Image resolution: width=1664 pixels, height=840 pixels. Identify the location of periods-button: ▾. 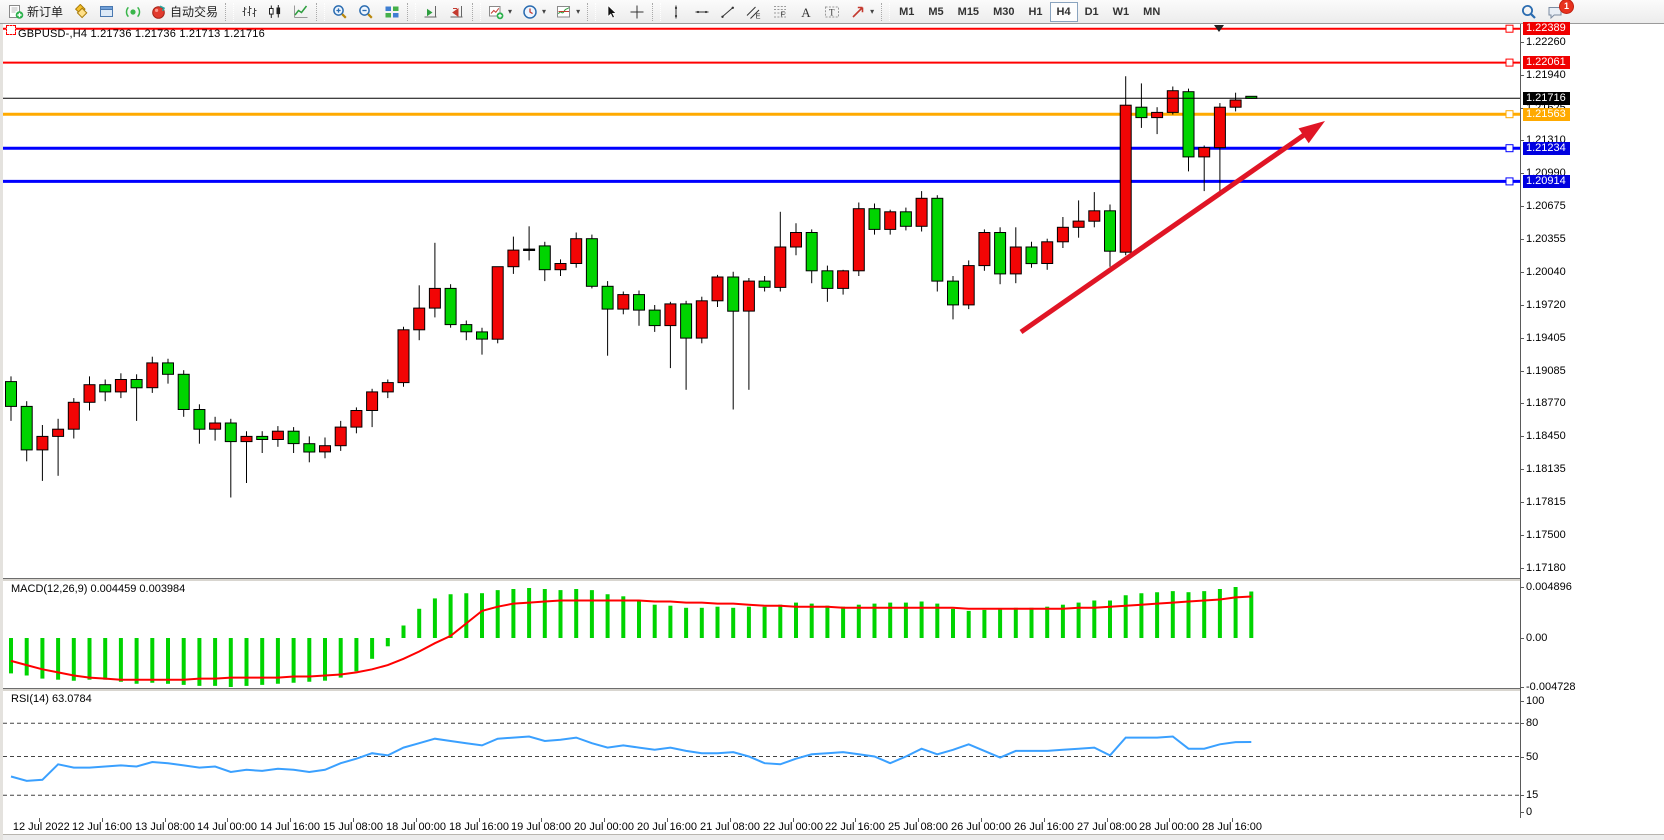
(534, 12).